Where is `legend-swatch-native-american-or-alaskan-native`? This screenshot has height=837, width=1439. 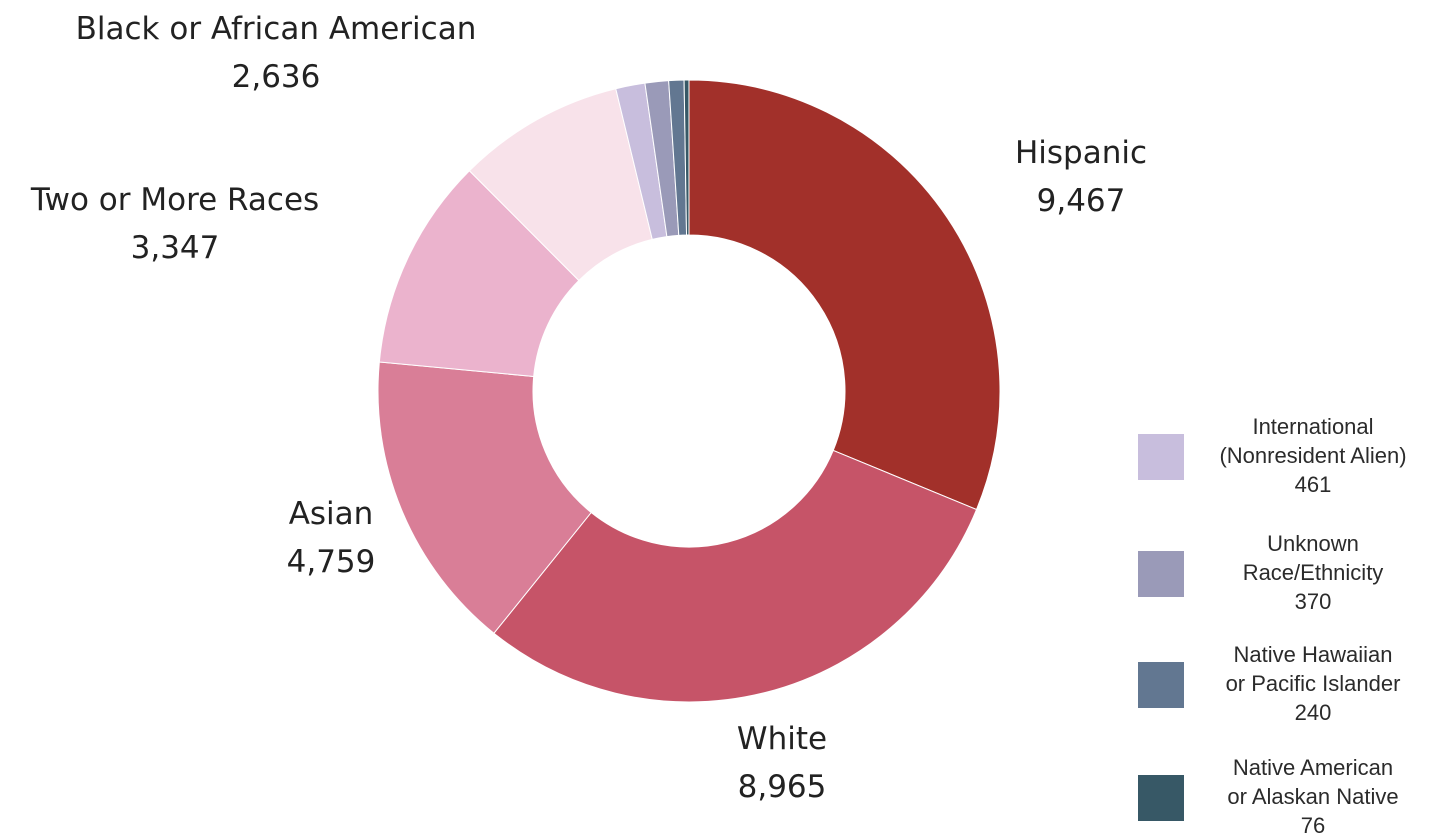 legend-swatch-native-american-or-alaskan-native is located at coordinates (1161, 798).